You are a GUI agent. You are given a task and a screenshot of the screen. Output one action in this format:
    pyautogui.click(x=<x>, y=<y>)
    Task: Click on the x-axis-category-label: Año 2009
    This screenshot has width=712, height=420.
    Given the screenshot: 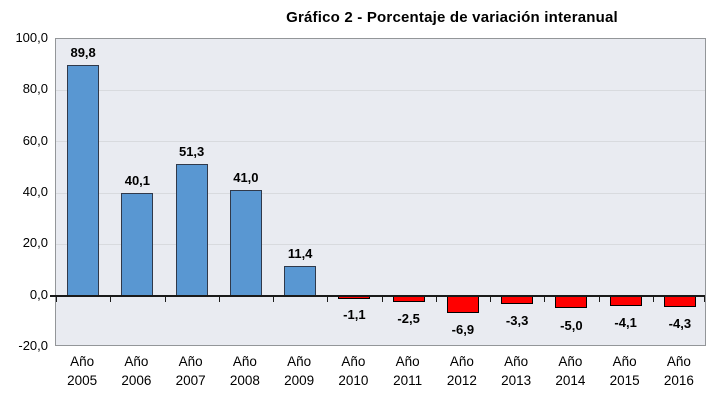 What is the action you would take?
    pyautogui.click(x=299, y=371)
    